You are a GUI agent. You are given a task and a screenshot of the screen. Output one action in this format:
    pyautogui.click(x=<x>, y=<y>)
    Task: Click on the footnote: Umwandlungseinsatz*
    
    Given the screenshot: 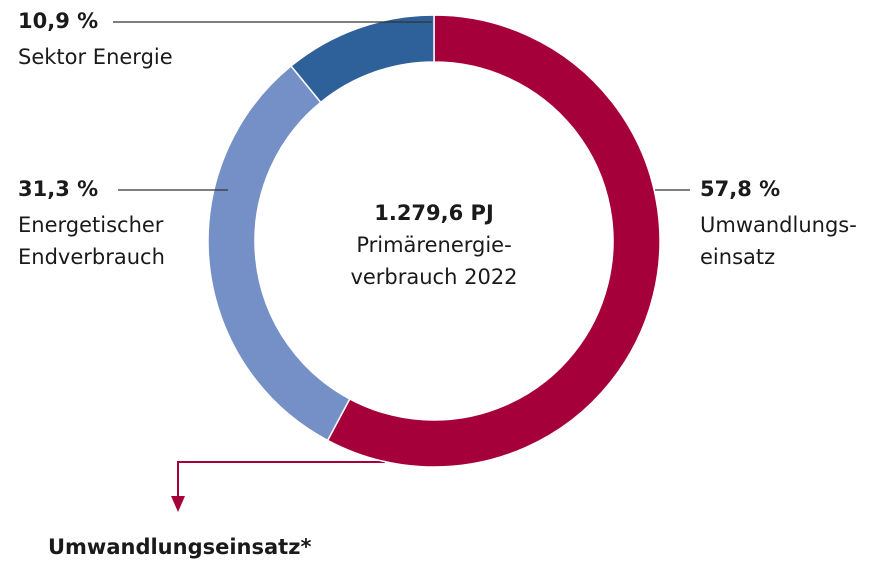 What is the action you would take?
    pyautogui.click(x=179, y=547)
    